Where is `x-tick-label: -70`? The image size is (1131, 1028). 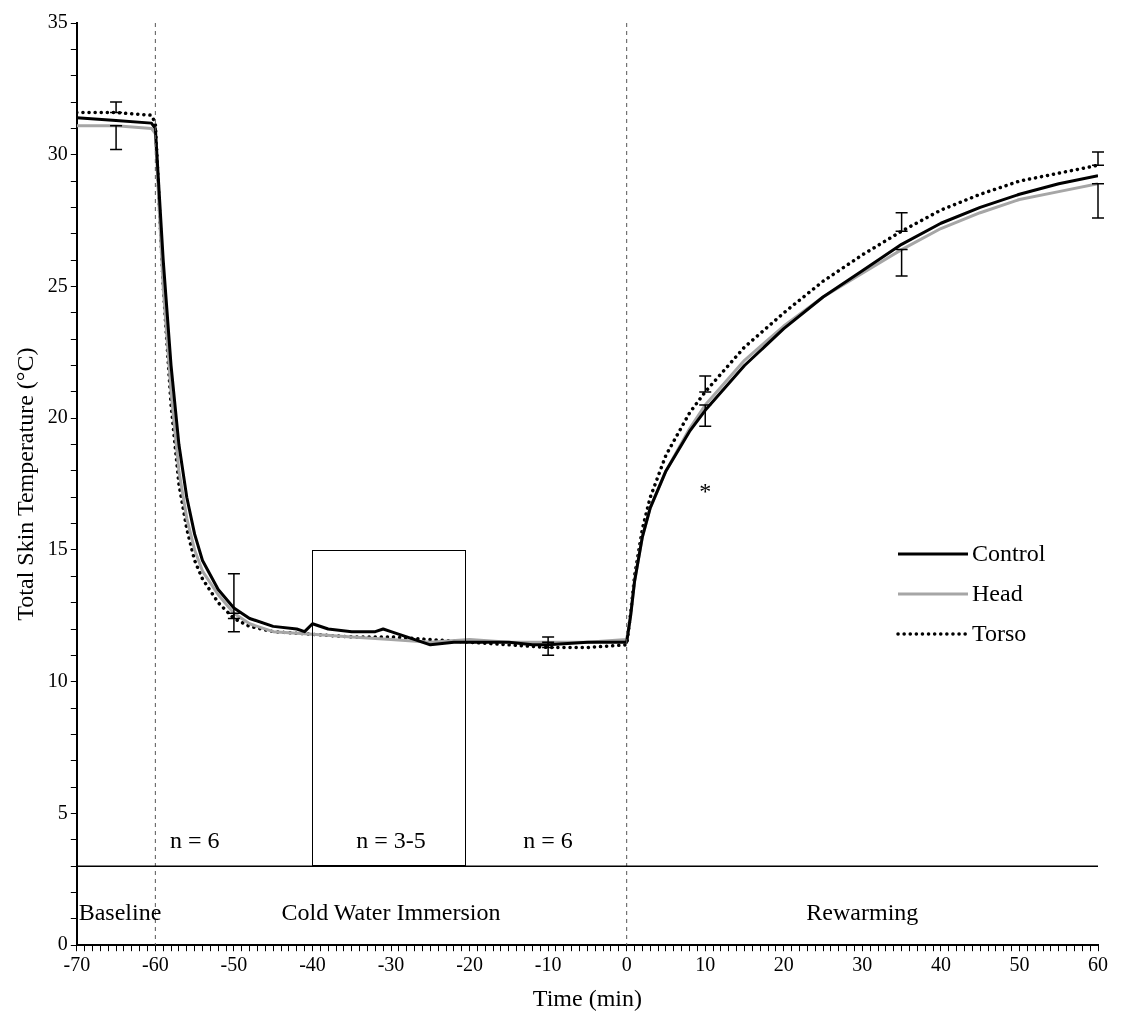 x-tick-label: -70 is located at coordinates (77, 964).